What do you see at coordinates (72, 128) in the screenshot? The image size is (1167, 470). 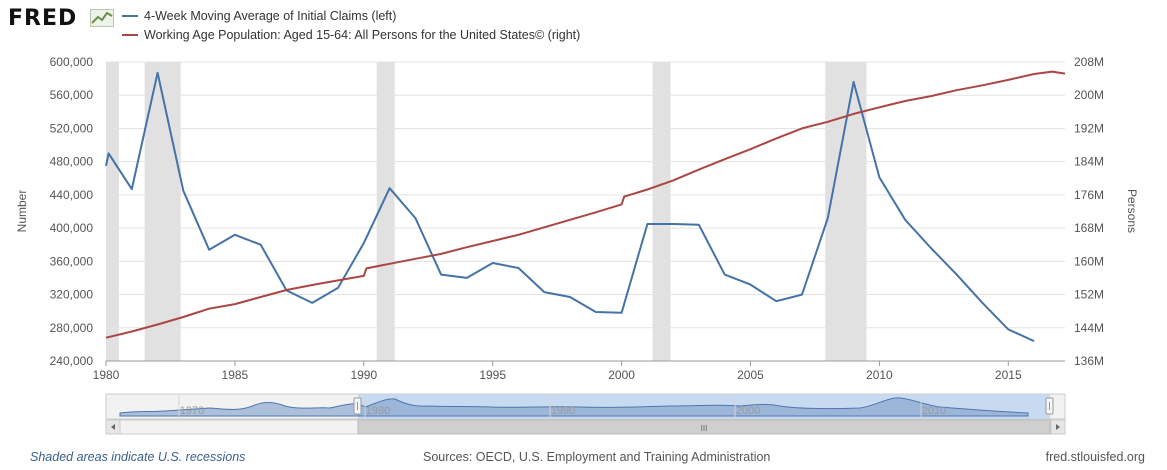 I see `y-tick-label-left: 520,000` at bounding box center [72, 128].